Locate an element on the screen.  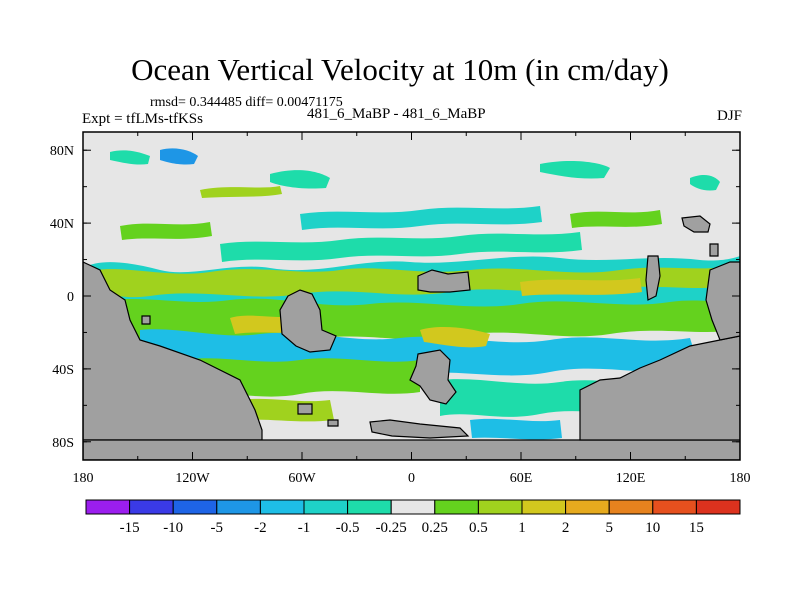
x-tick-label: 120W is located at coordinates (192, 478).